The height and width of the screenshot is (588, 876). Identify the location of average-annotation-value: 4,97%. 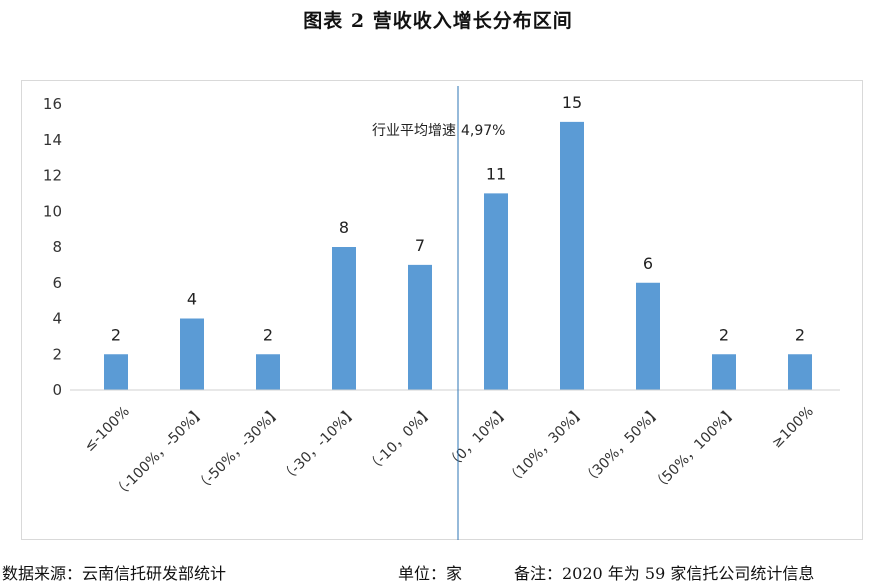
(483, 131).